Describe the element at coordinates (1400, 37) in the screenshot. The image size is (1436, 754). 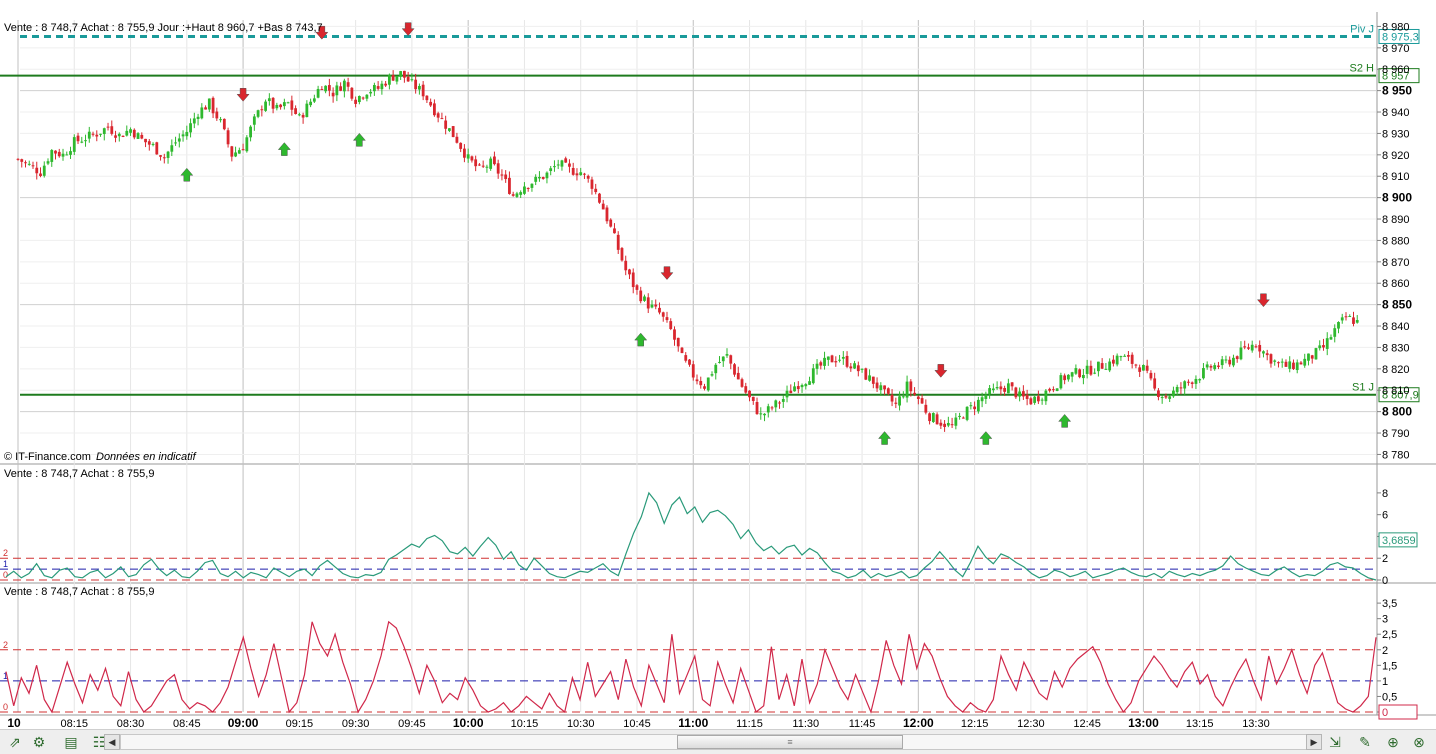
I see `reference-value-label: 8 975,3` at that location.